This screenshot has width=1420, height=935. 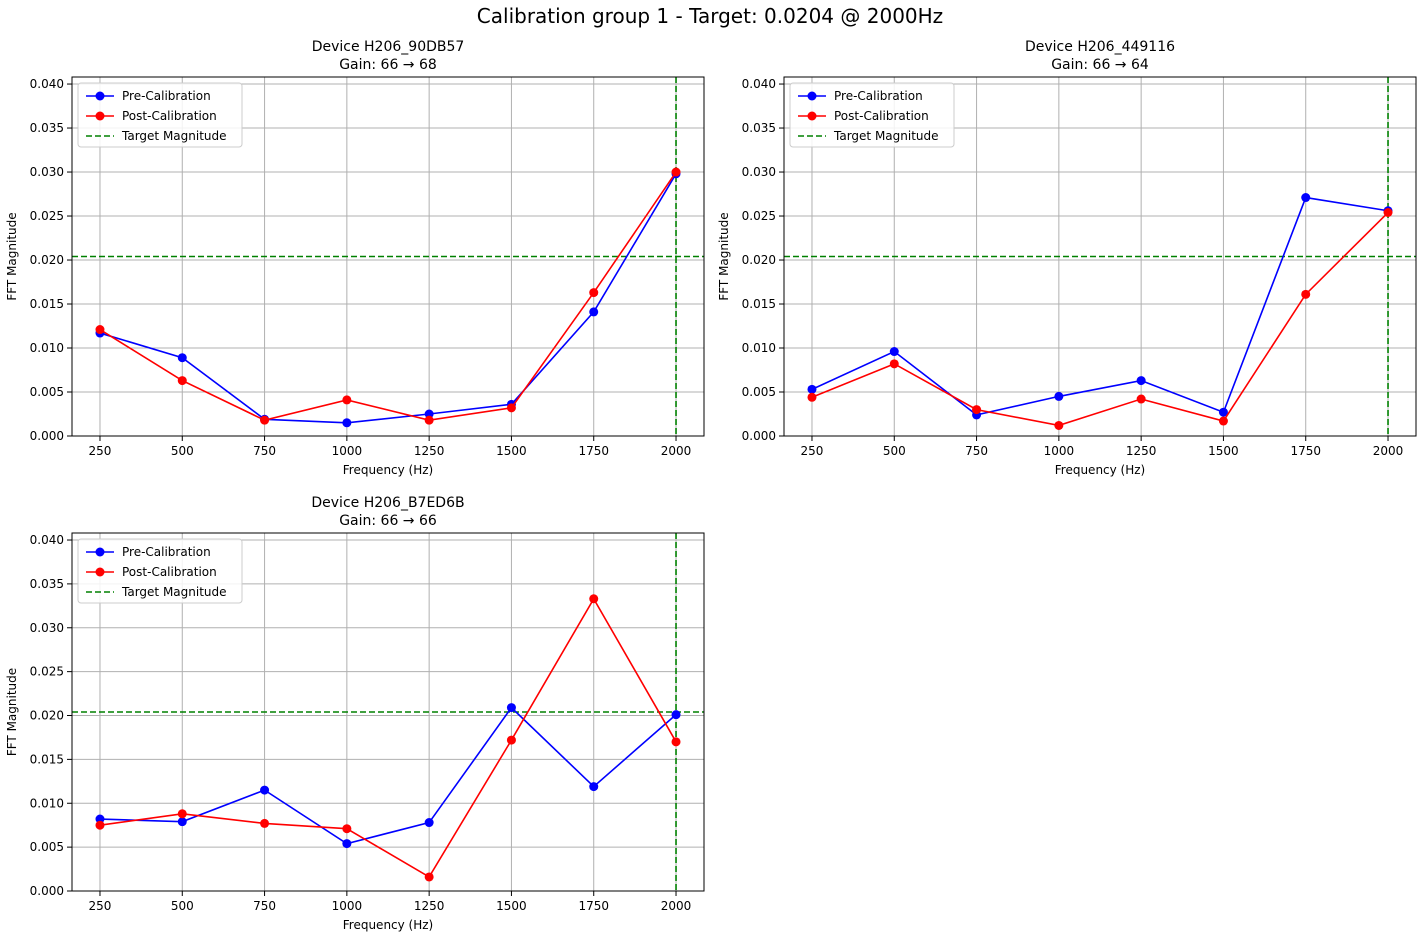 What do you see at coordinates (894, 451) in the screenshot?
I see `x-tick-label: 500` at bounding box center [894, 451].